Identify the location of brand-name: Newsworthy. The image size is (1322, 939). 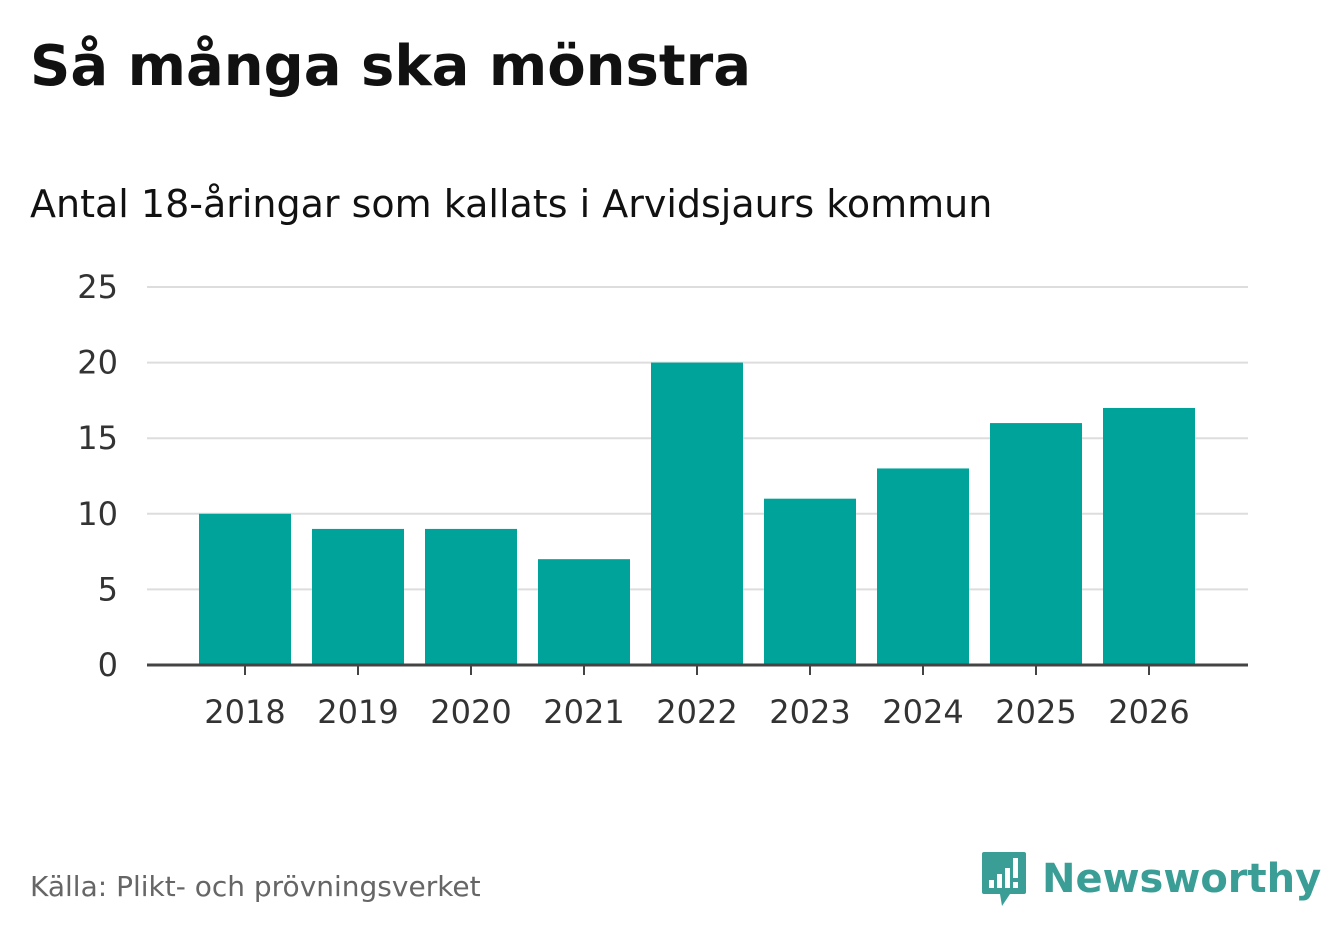
(1182, 879).